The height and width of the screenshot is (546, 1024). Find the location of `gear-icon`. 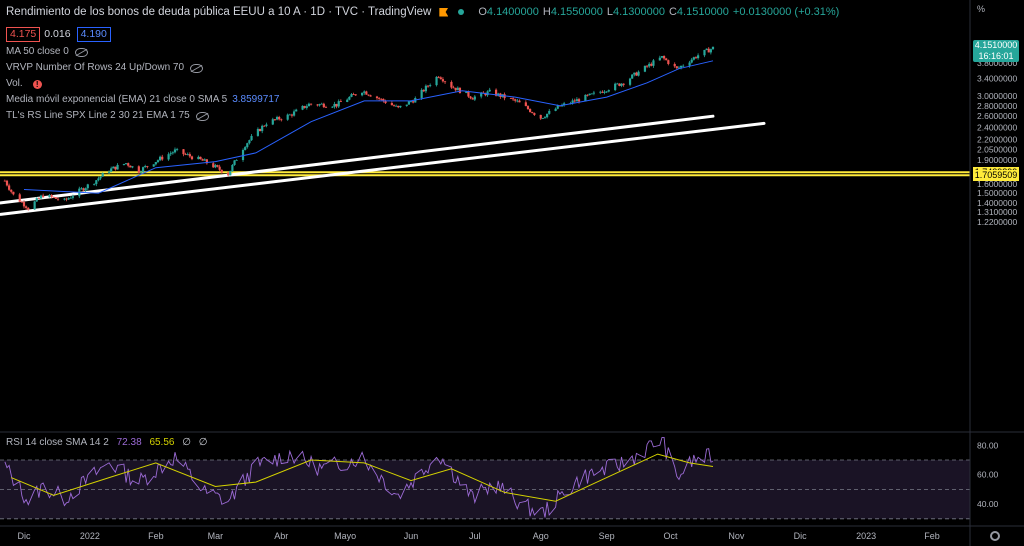

gear-icon is located at coordinates (995, 536).